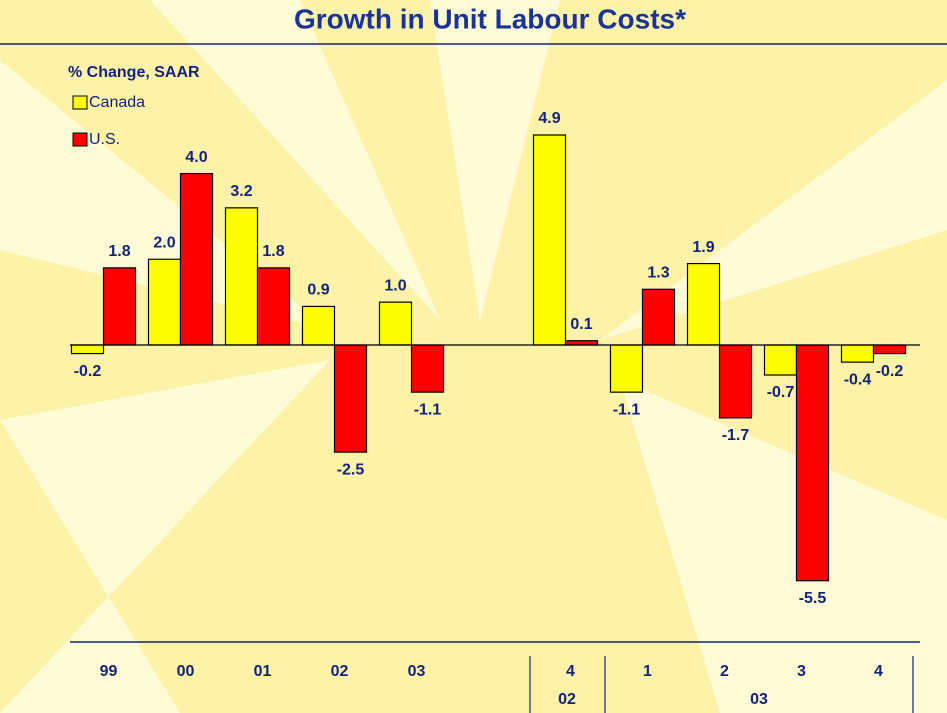 Image resolution: width=947 pixels, height=713 pixels. What do you see at coordinates (759, 699) in the screenshot?
I see `group-label: 03` at bounding box center [759, 699].